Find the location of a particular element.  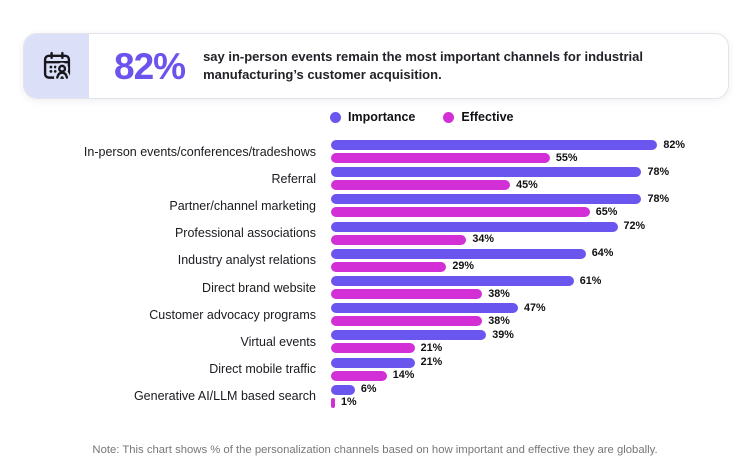

category-label: Direct mobile traffic is located at coordinates (262, 369).